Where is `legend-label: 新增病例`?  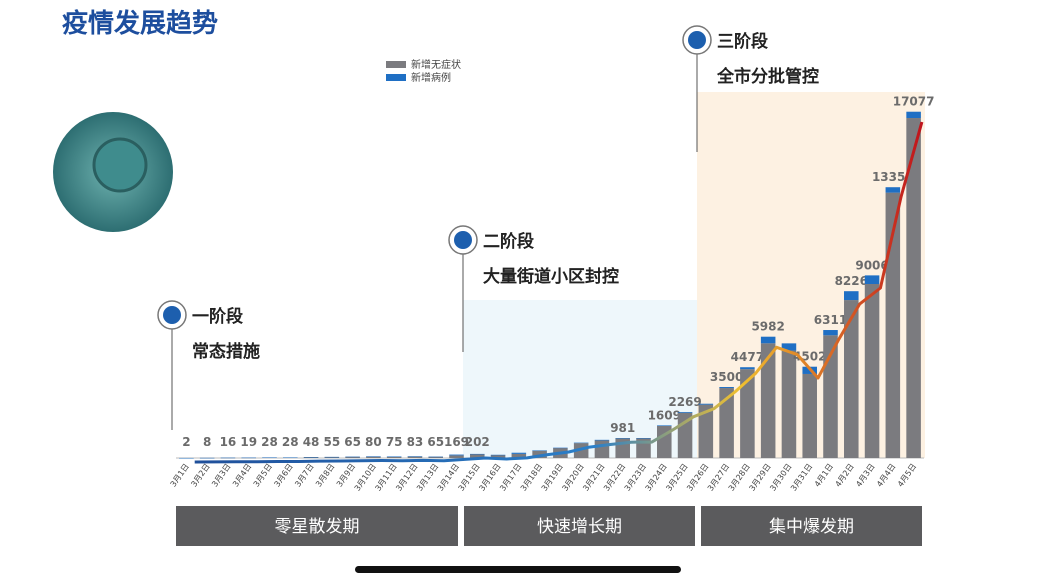
legend-label: 新增病例 is located at coordinates (431, 77).